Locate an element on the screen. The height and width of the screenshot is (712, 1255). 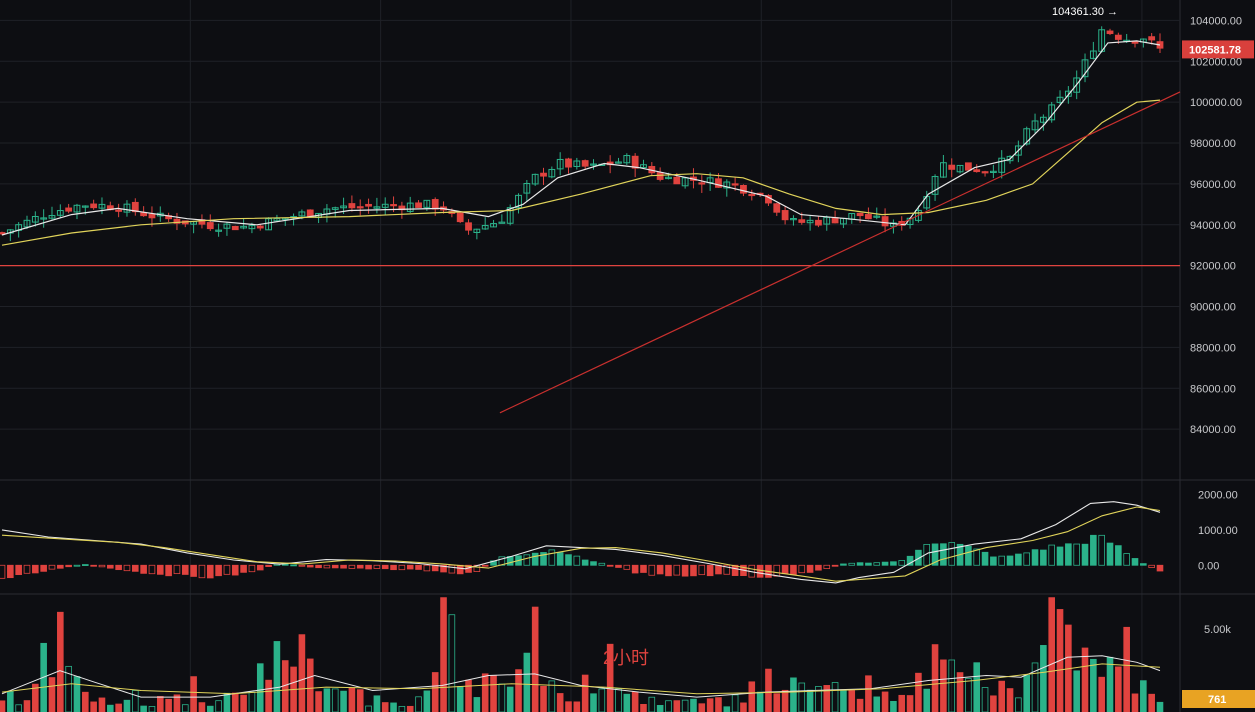
volume-tick-label: 5.00k is located at coordinates (1217, 630).